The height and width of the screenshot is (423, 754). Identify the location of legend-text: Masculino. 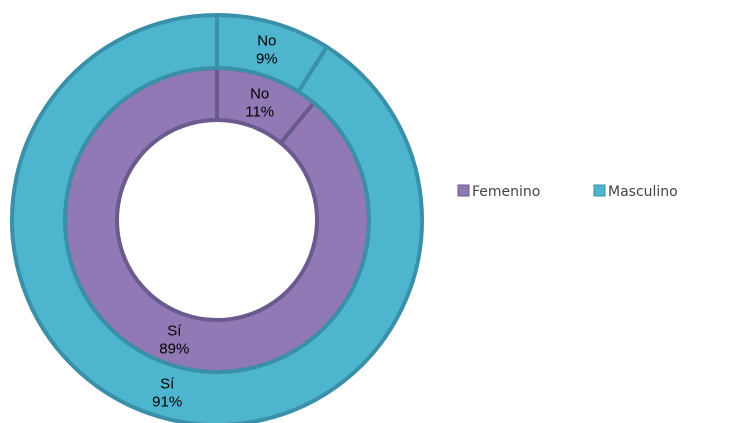
(643, 192).